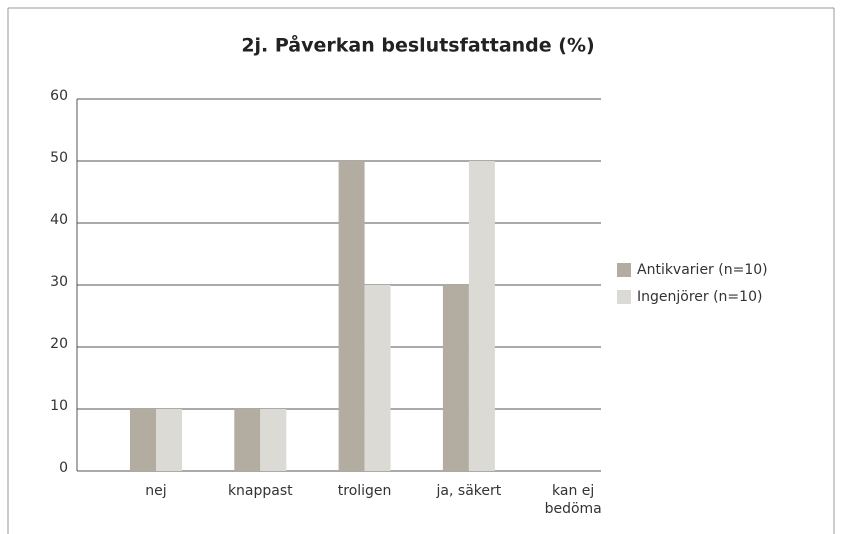 The width and height of the screenshot is (843, 534). I want to click on y-tick-label: 40, so click(59, 220).